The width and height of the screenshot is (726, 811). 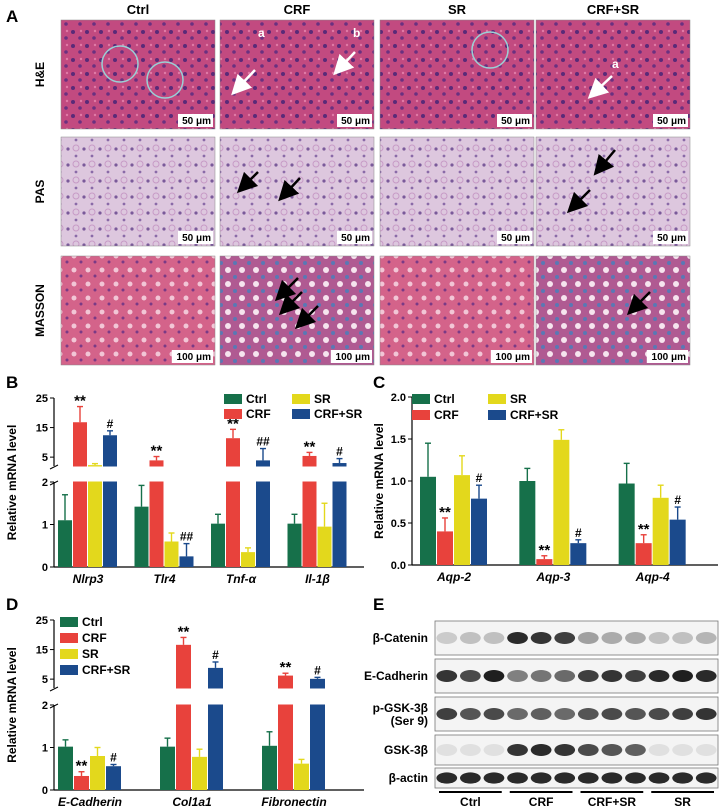 What do you see at coordinates (322, 399) in the screenshot?
I see `legend-label: SR` at bounding box center [322, 399].